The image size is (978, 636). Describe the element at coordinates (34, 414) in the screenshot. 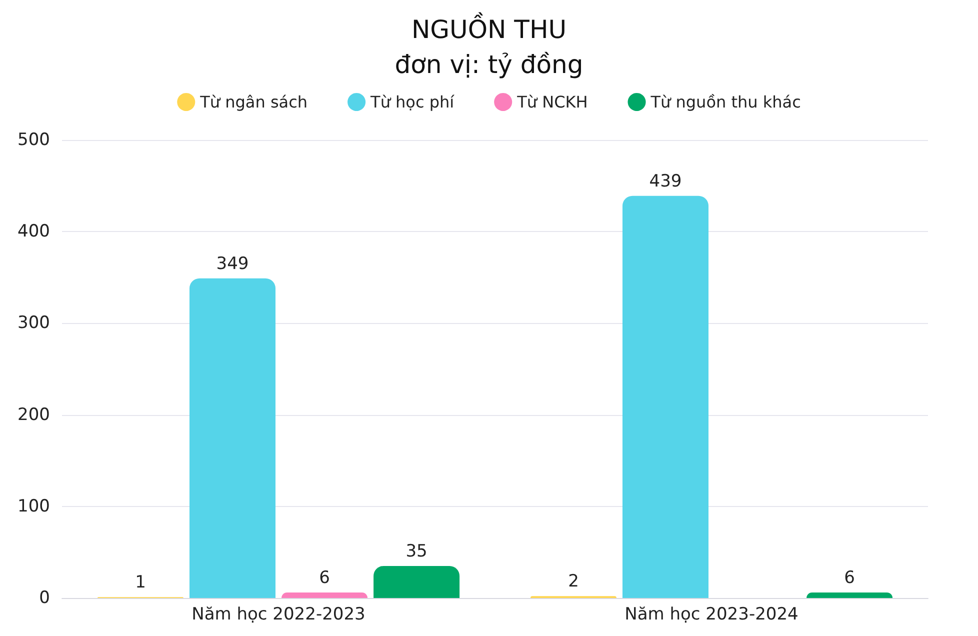

I see `y-tick-label: 200` at that location.